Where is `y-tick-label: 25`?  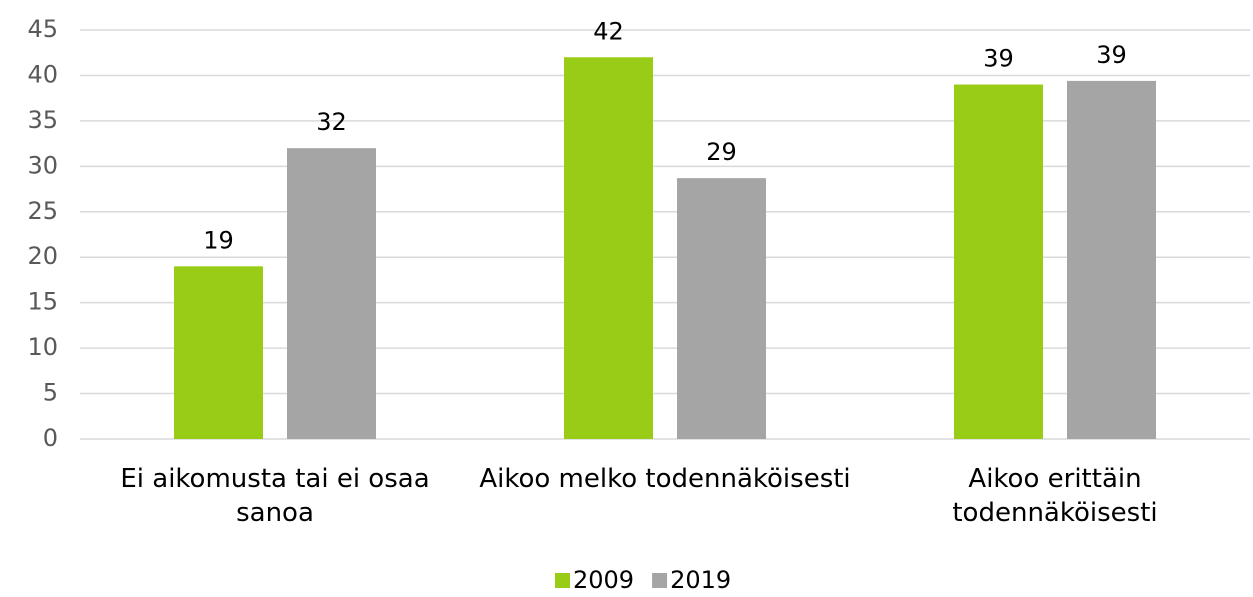 y-tick-label: 25 is located at coordinates (42, 211).